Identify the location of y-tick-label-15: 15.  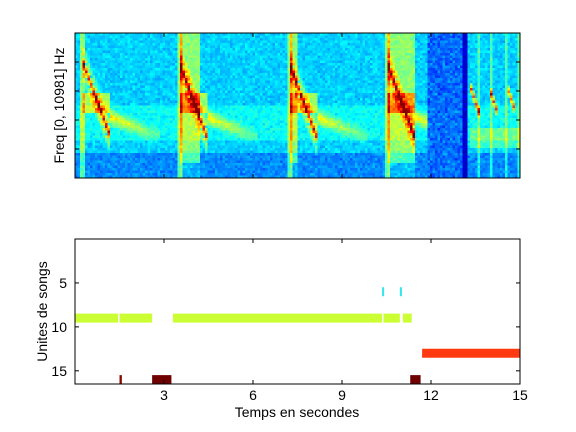
(59, 371).